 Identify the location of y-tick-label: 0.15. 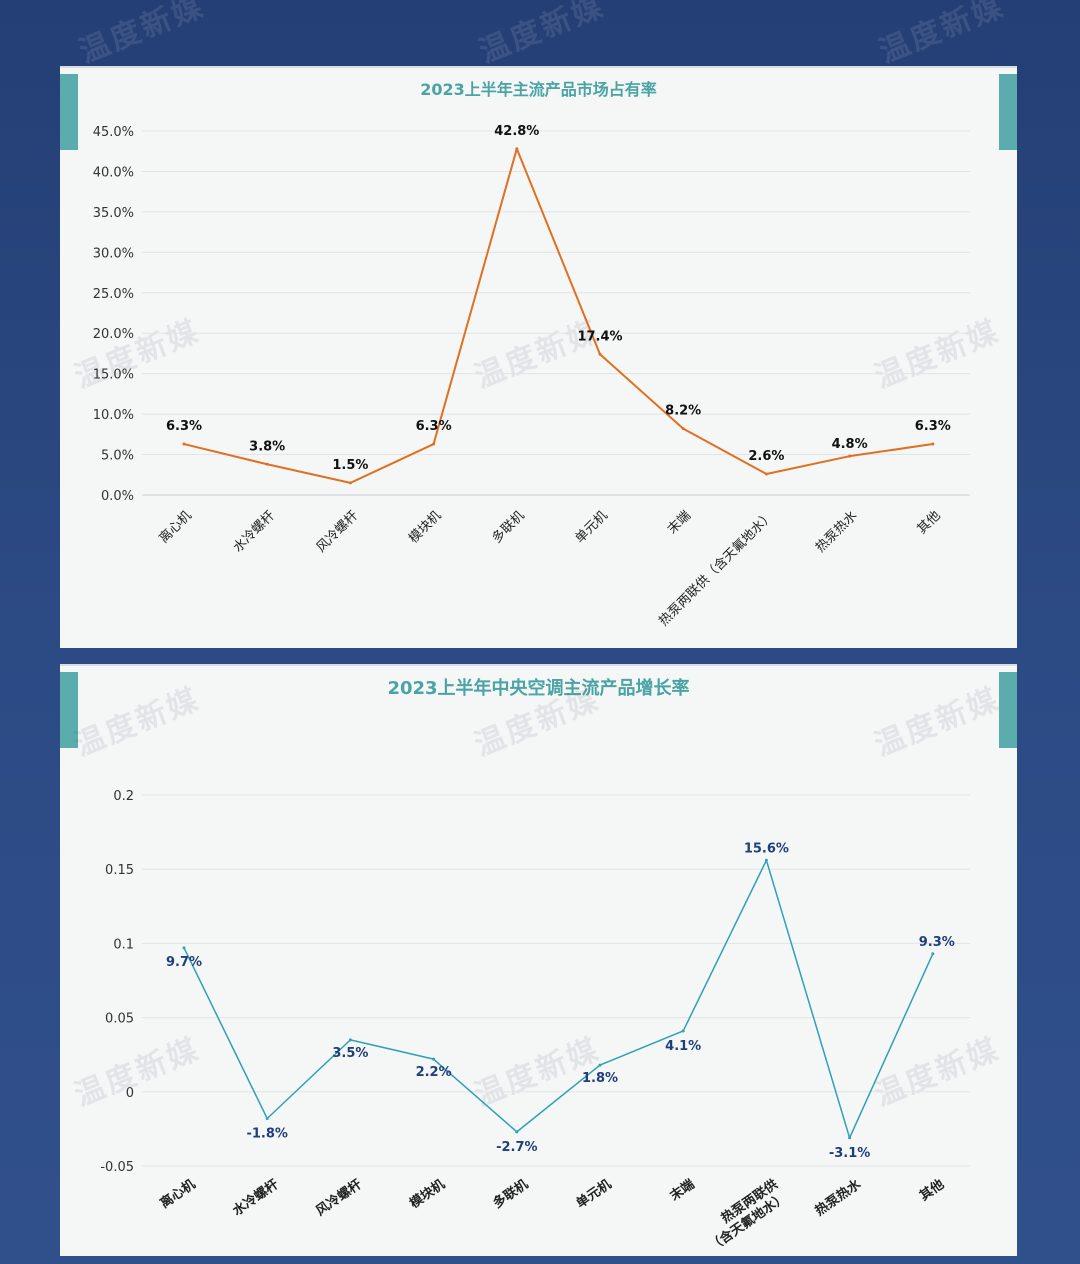
(119, 870).